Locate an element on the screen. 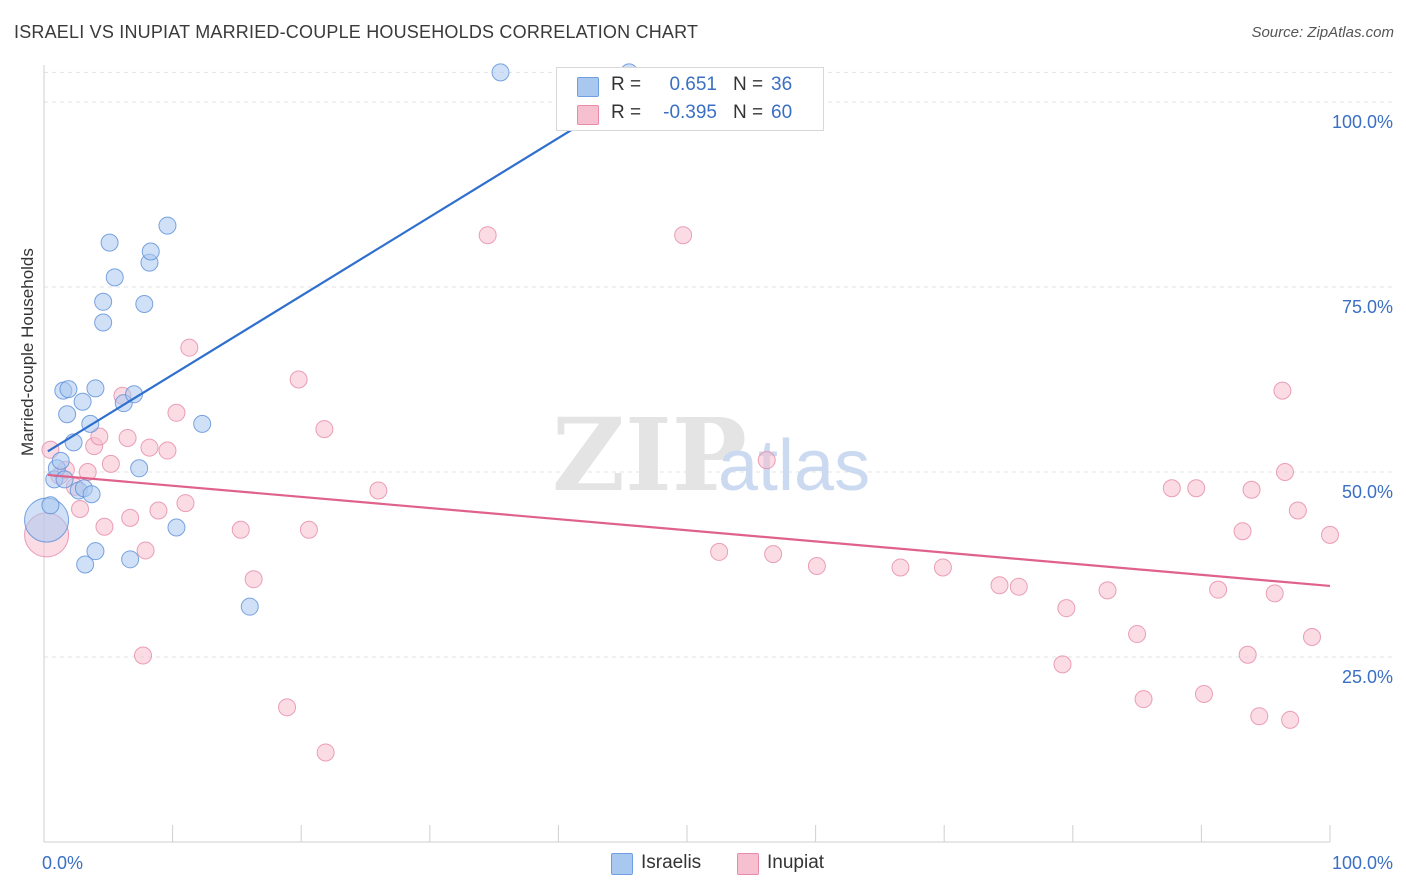 This screenshot has width=1406, height=892. stats-row-israelis: R = 0.651 N = 36 is located at coordinates (690, 86).